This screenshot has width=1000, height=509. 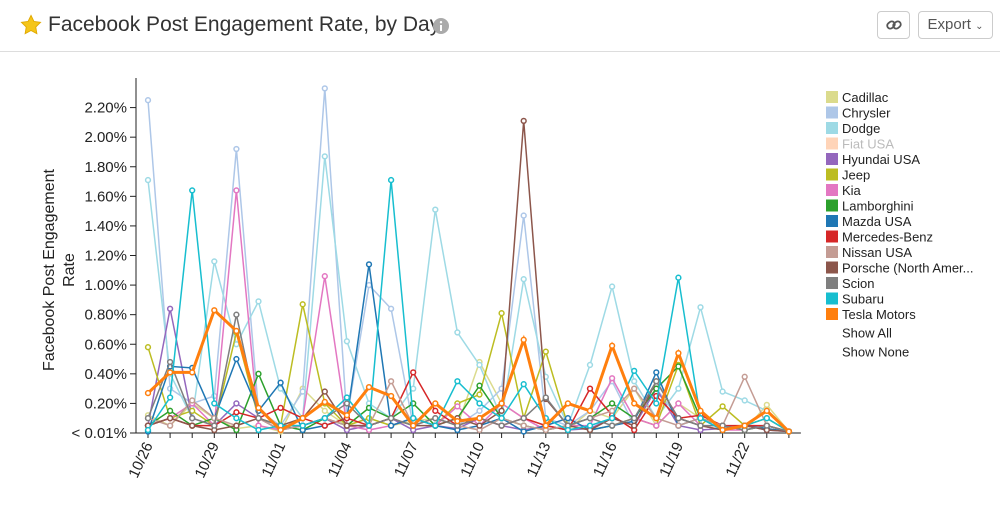 What do you see at coordinates (893, 25) in the screenshot?
I see `link-button` at bounding box center [893, 25].